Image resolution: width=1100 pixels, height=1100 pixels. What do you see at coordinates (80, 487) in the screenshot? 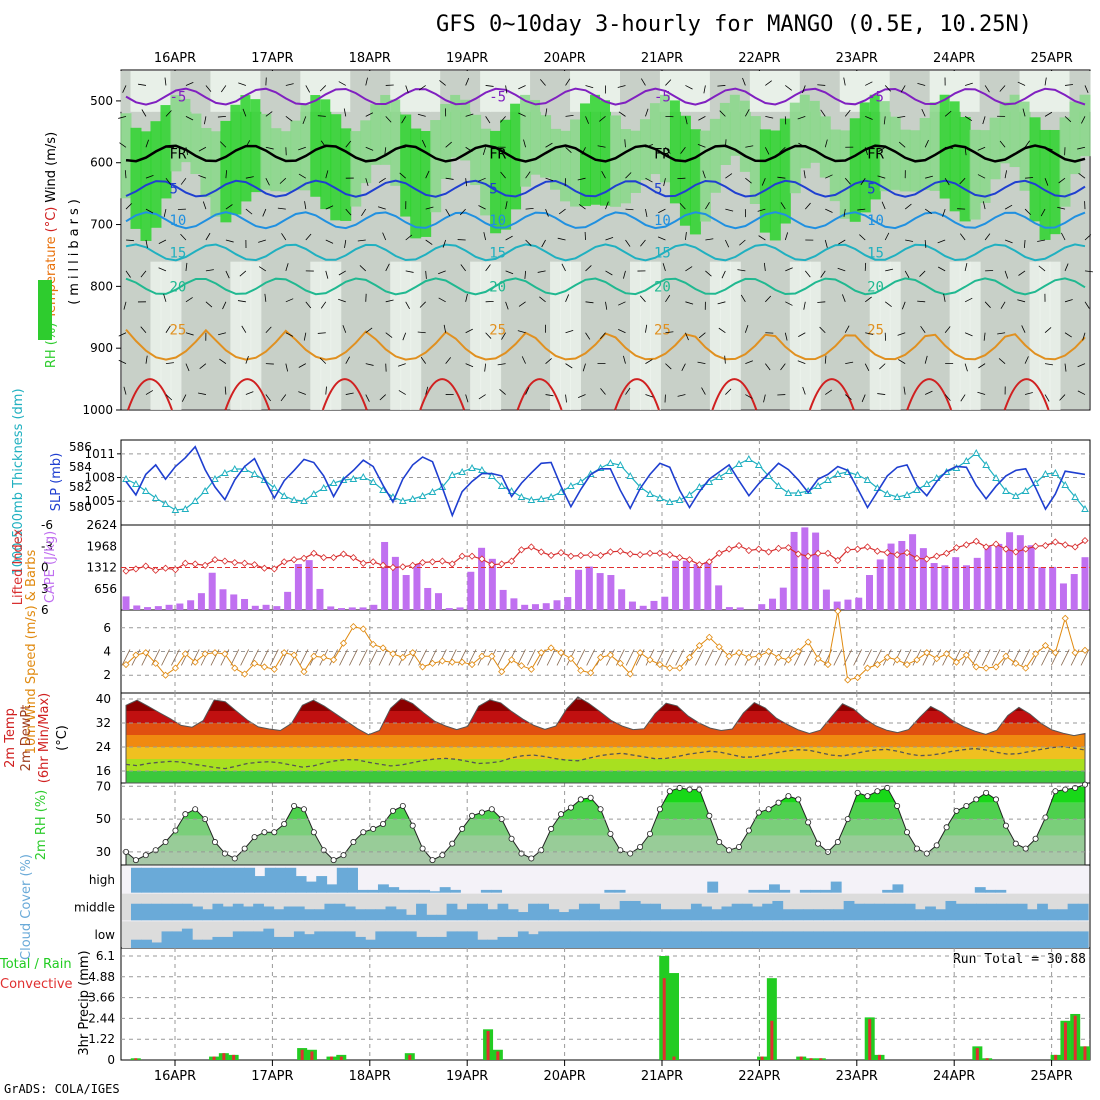
I see `thickness-tick: 582` at bounding box center [80, 487].